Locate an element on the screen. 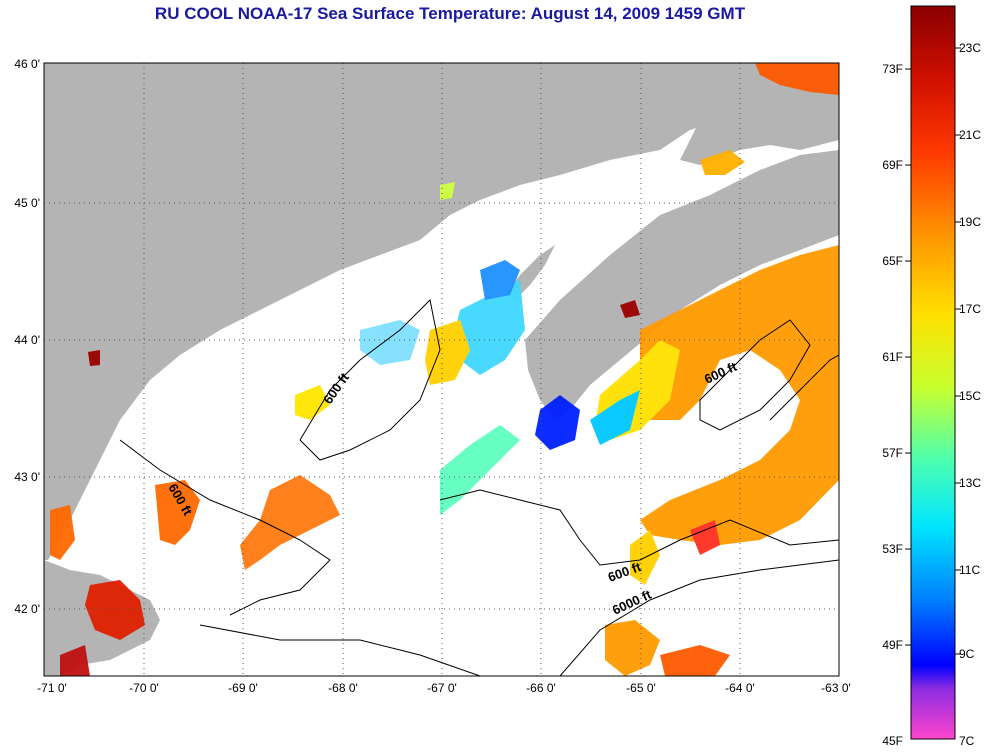 Image resolution: width=984 pixels, height=754 pixels. colorbar-c-label: 13C is located at coordinates (970, 483).